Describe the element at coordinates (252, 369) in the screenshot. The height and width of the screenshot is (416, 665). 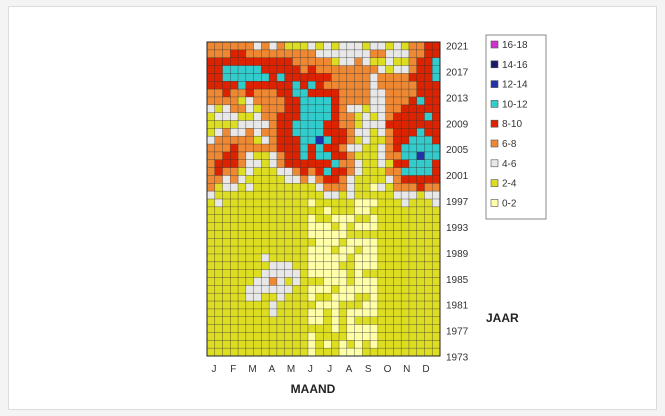
I see `x-tick-label: M` at that location.